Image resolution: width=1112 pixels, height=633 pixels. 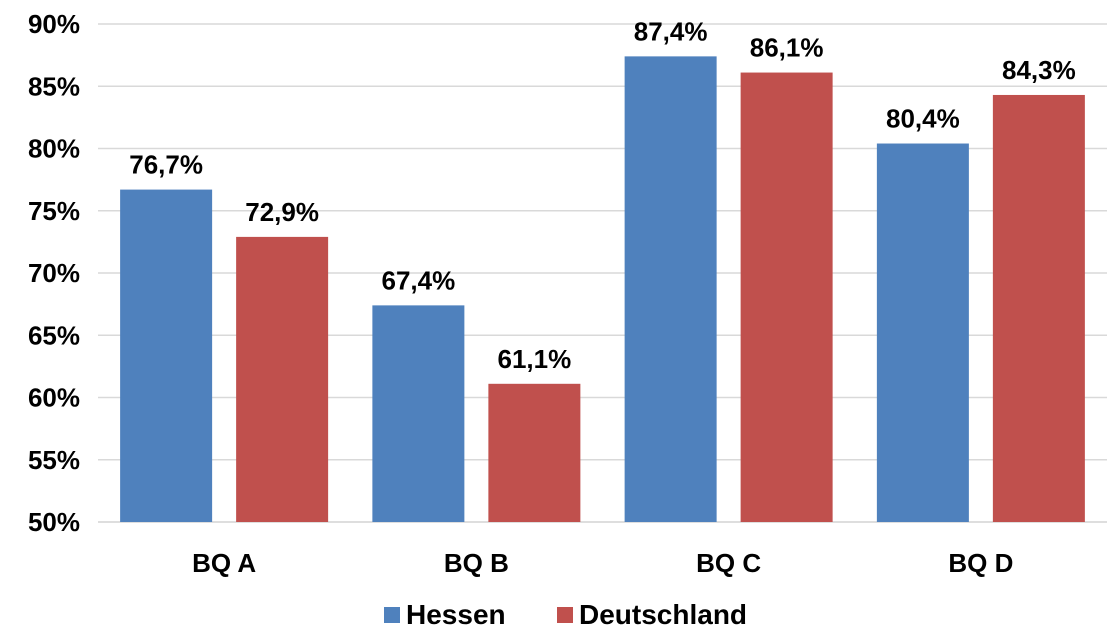 I want to click on y-tick-label: 70%, so click(x=54, y=273).